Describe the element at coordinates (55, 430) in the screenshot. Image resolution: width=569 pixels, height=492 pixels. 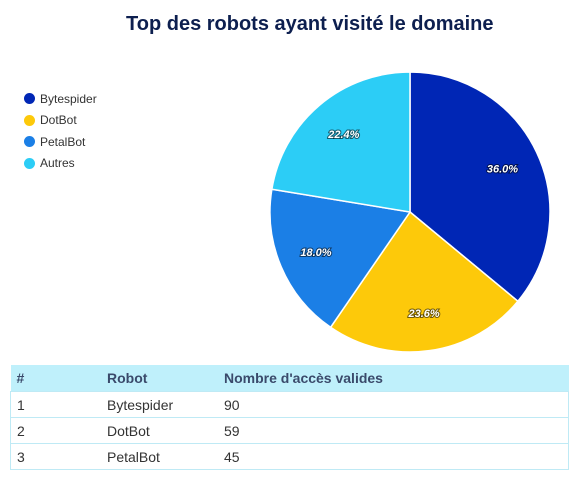
I see `table-cell-rank: 2` at that location.